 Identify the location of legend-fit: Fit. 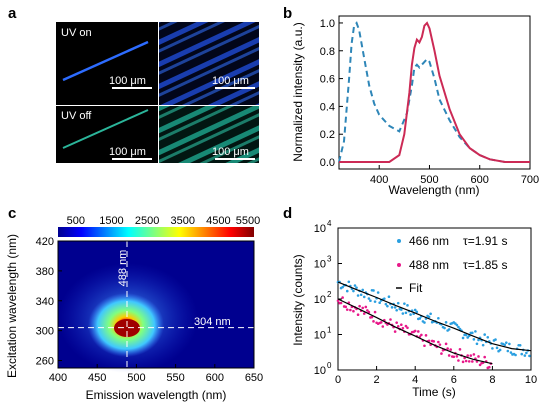
(416, 288).